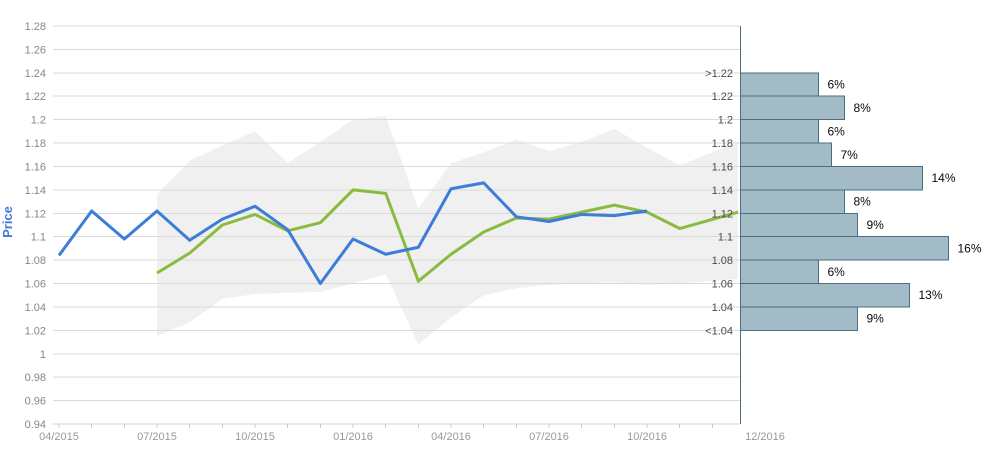  I want to click on y-axis-tick-label: 1.16, so click(35, 167).